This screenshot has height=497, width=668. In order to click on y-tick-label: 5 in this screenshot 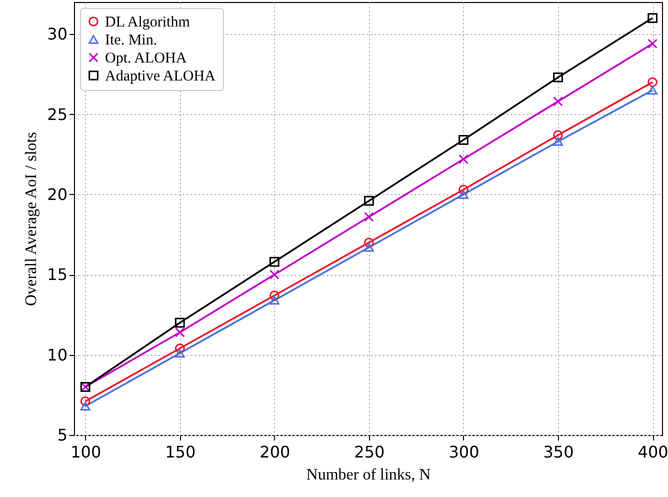, I will do `click(62, 435)`.